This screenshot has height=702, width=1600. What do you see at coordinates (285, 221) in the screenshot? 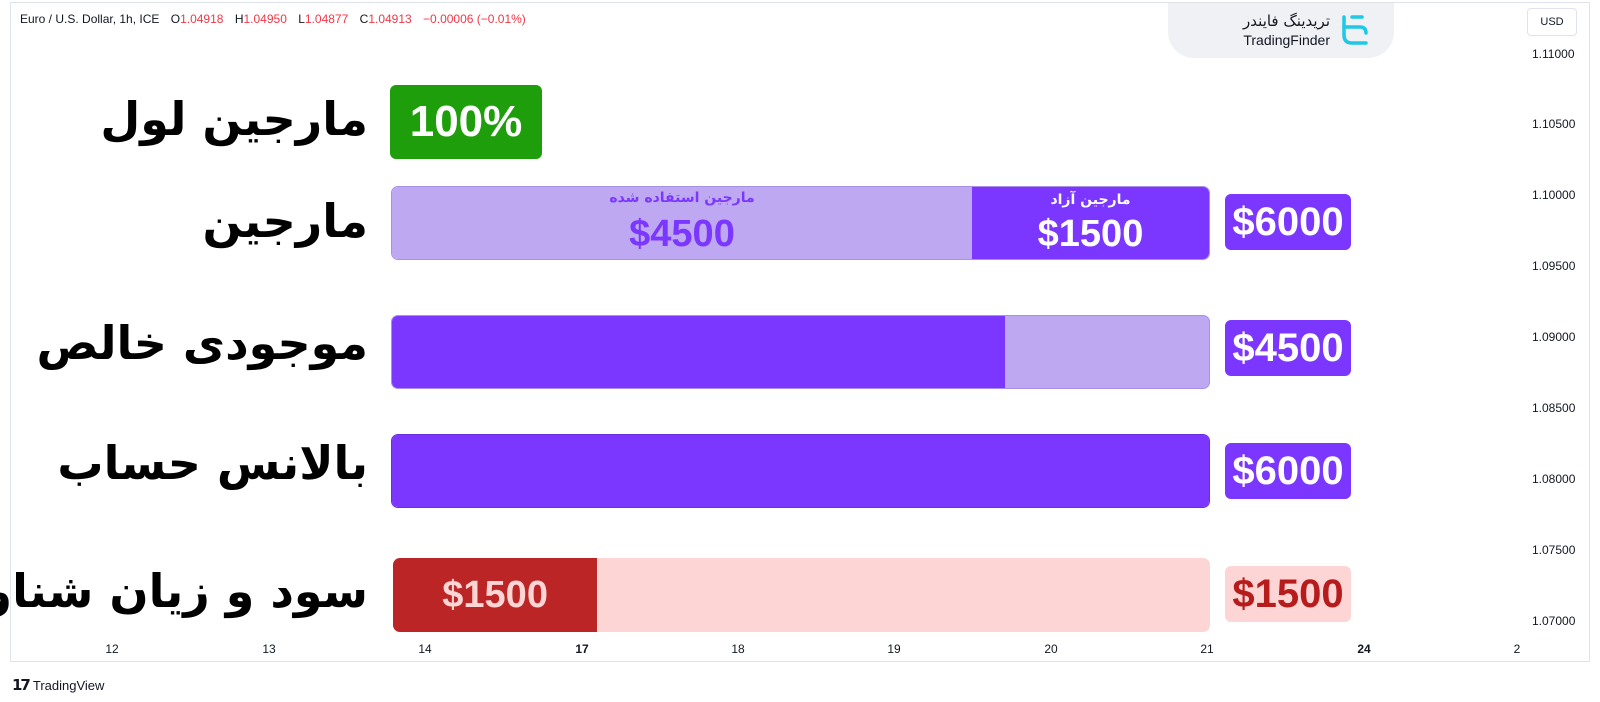
I see `margin-label: مارجین` at bounding box center [285, 221].